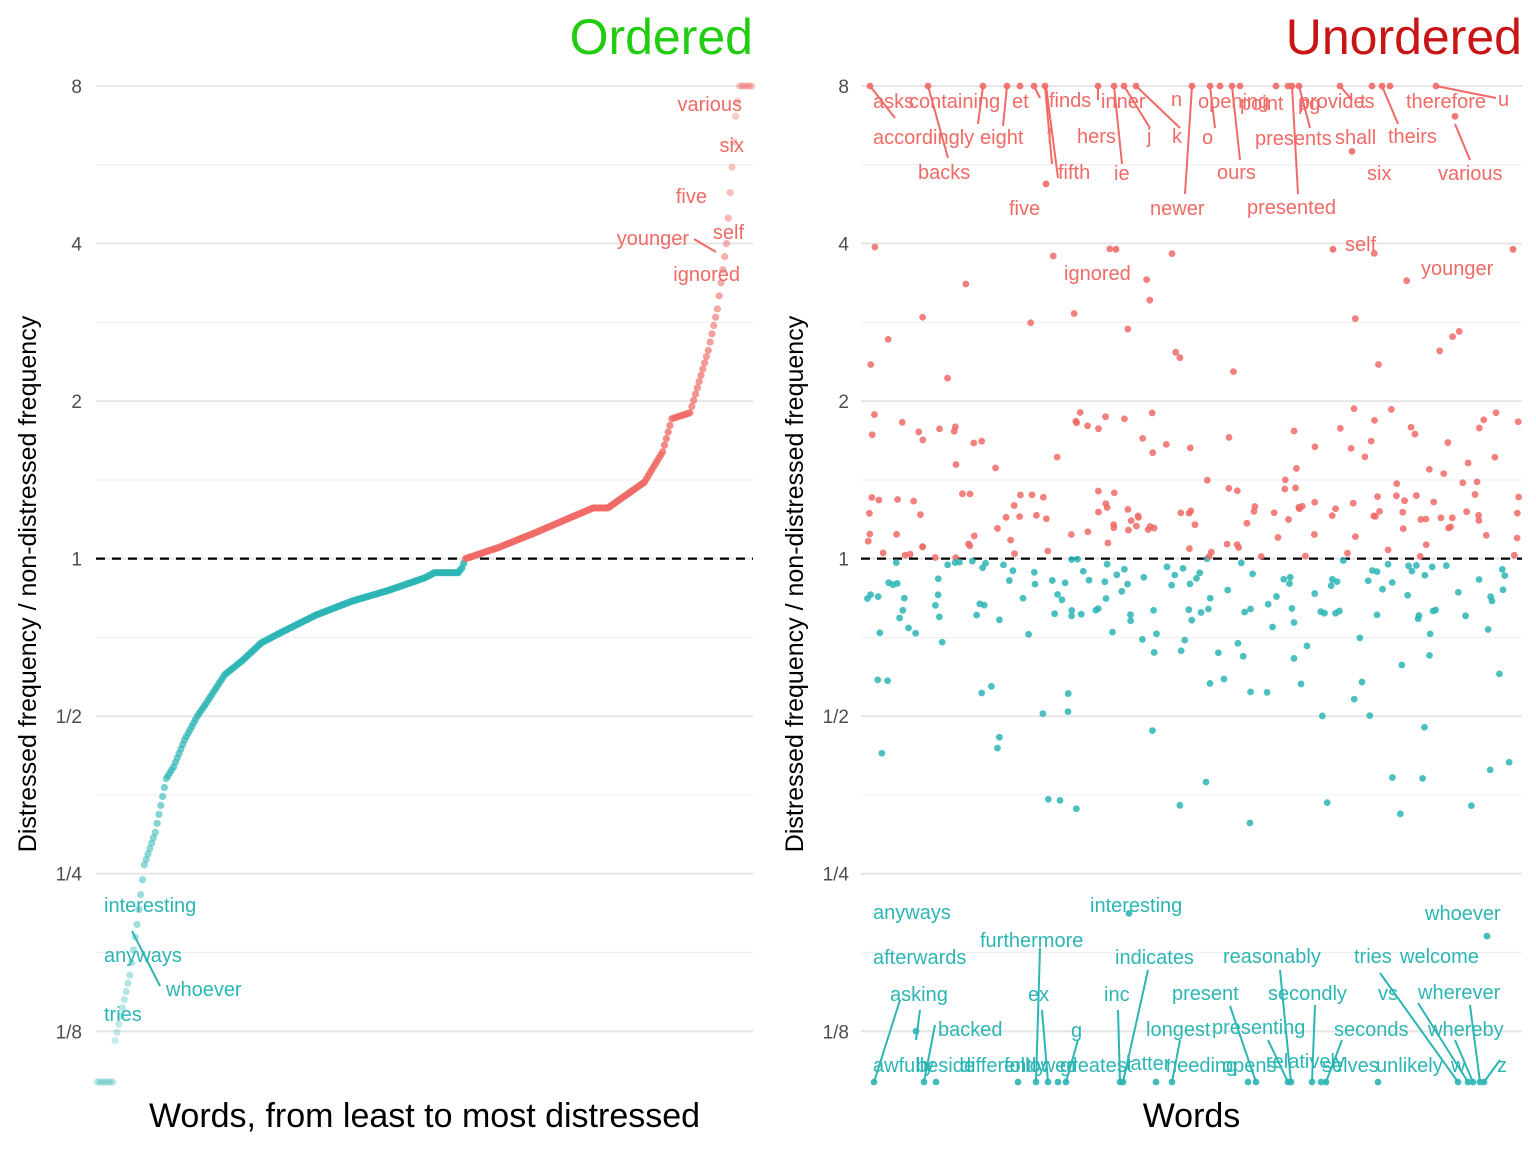 Image resolution: width=1536 pixels, height=1157 pixels. Describe the element at coordinates (1373, 957) in the screenshot. I see `point-label: tries` at that location.